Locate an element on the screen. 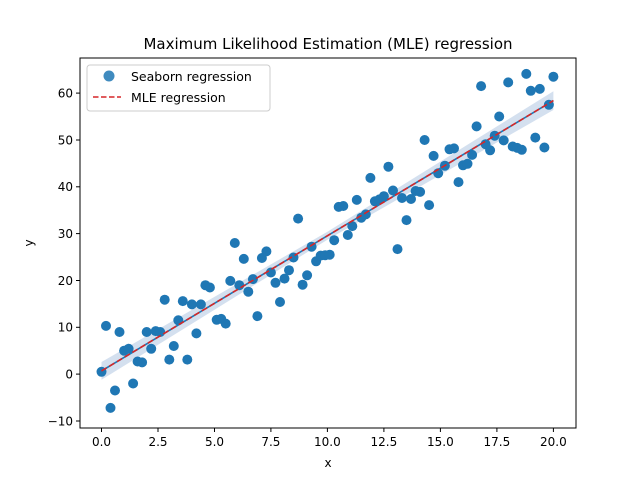 This screenshot has height=480, width=640. legend-label-seaborn: Seaborn regression is located at coordinates (191, 76).